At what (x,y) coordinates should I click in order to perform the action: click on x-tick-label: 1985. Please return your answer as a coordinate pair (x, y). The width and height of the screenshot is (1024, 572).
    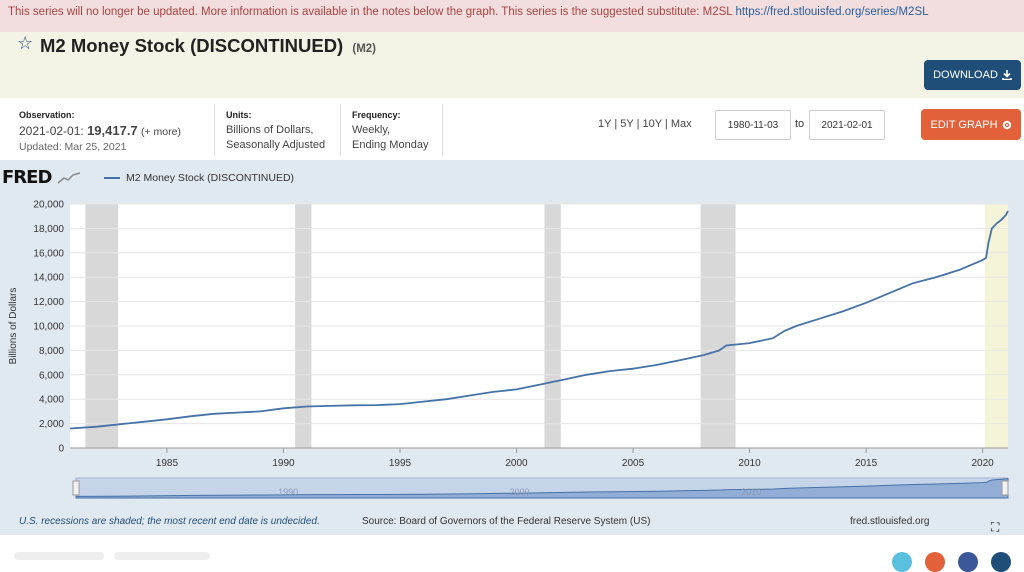
    Looking at the image, I should click on (167, 463).